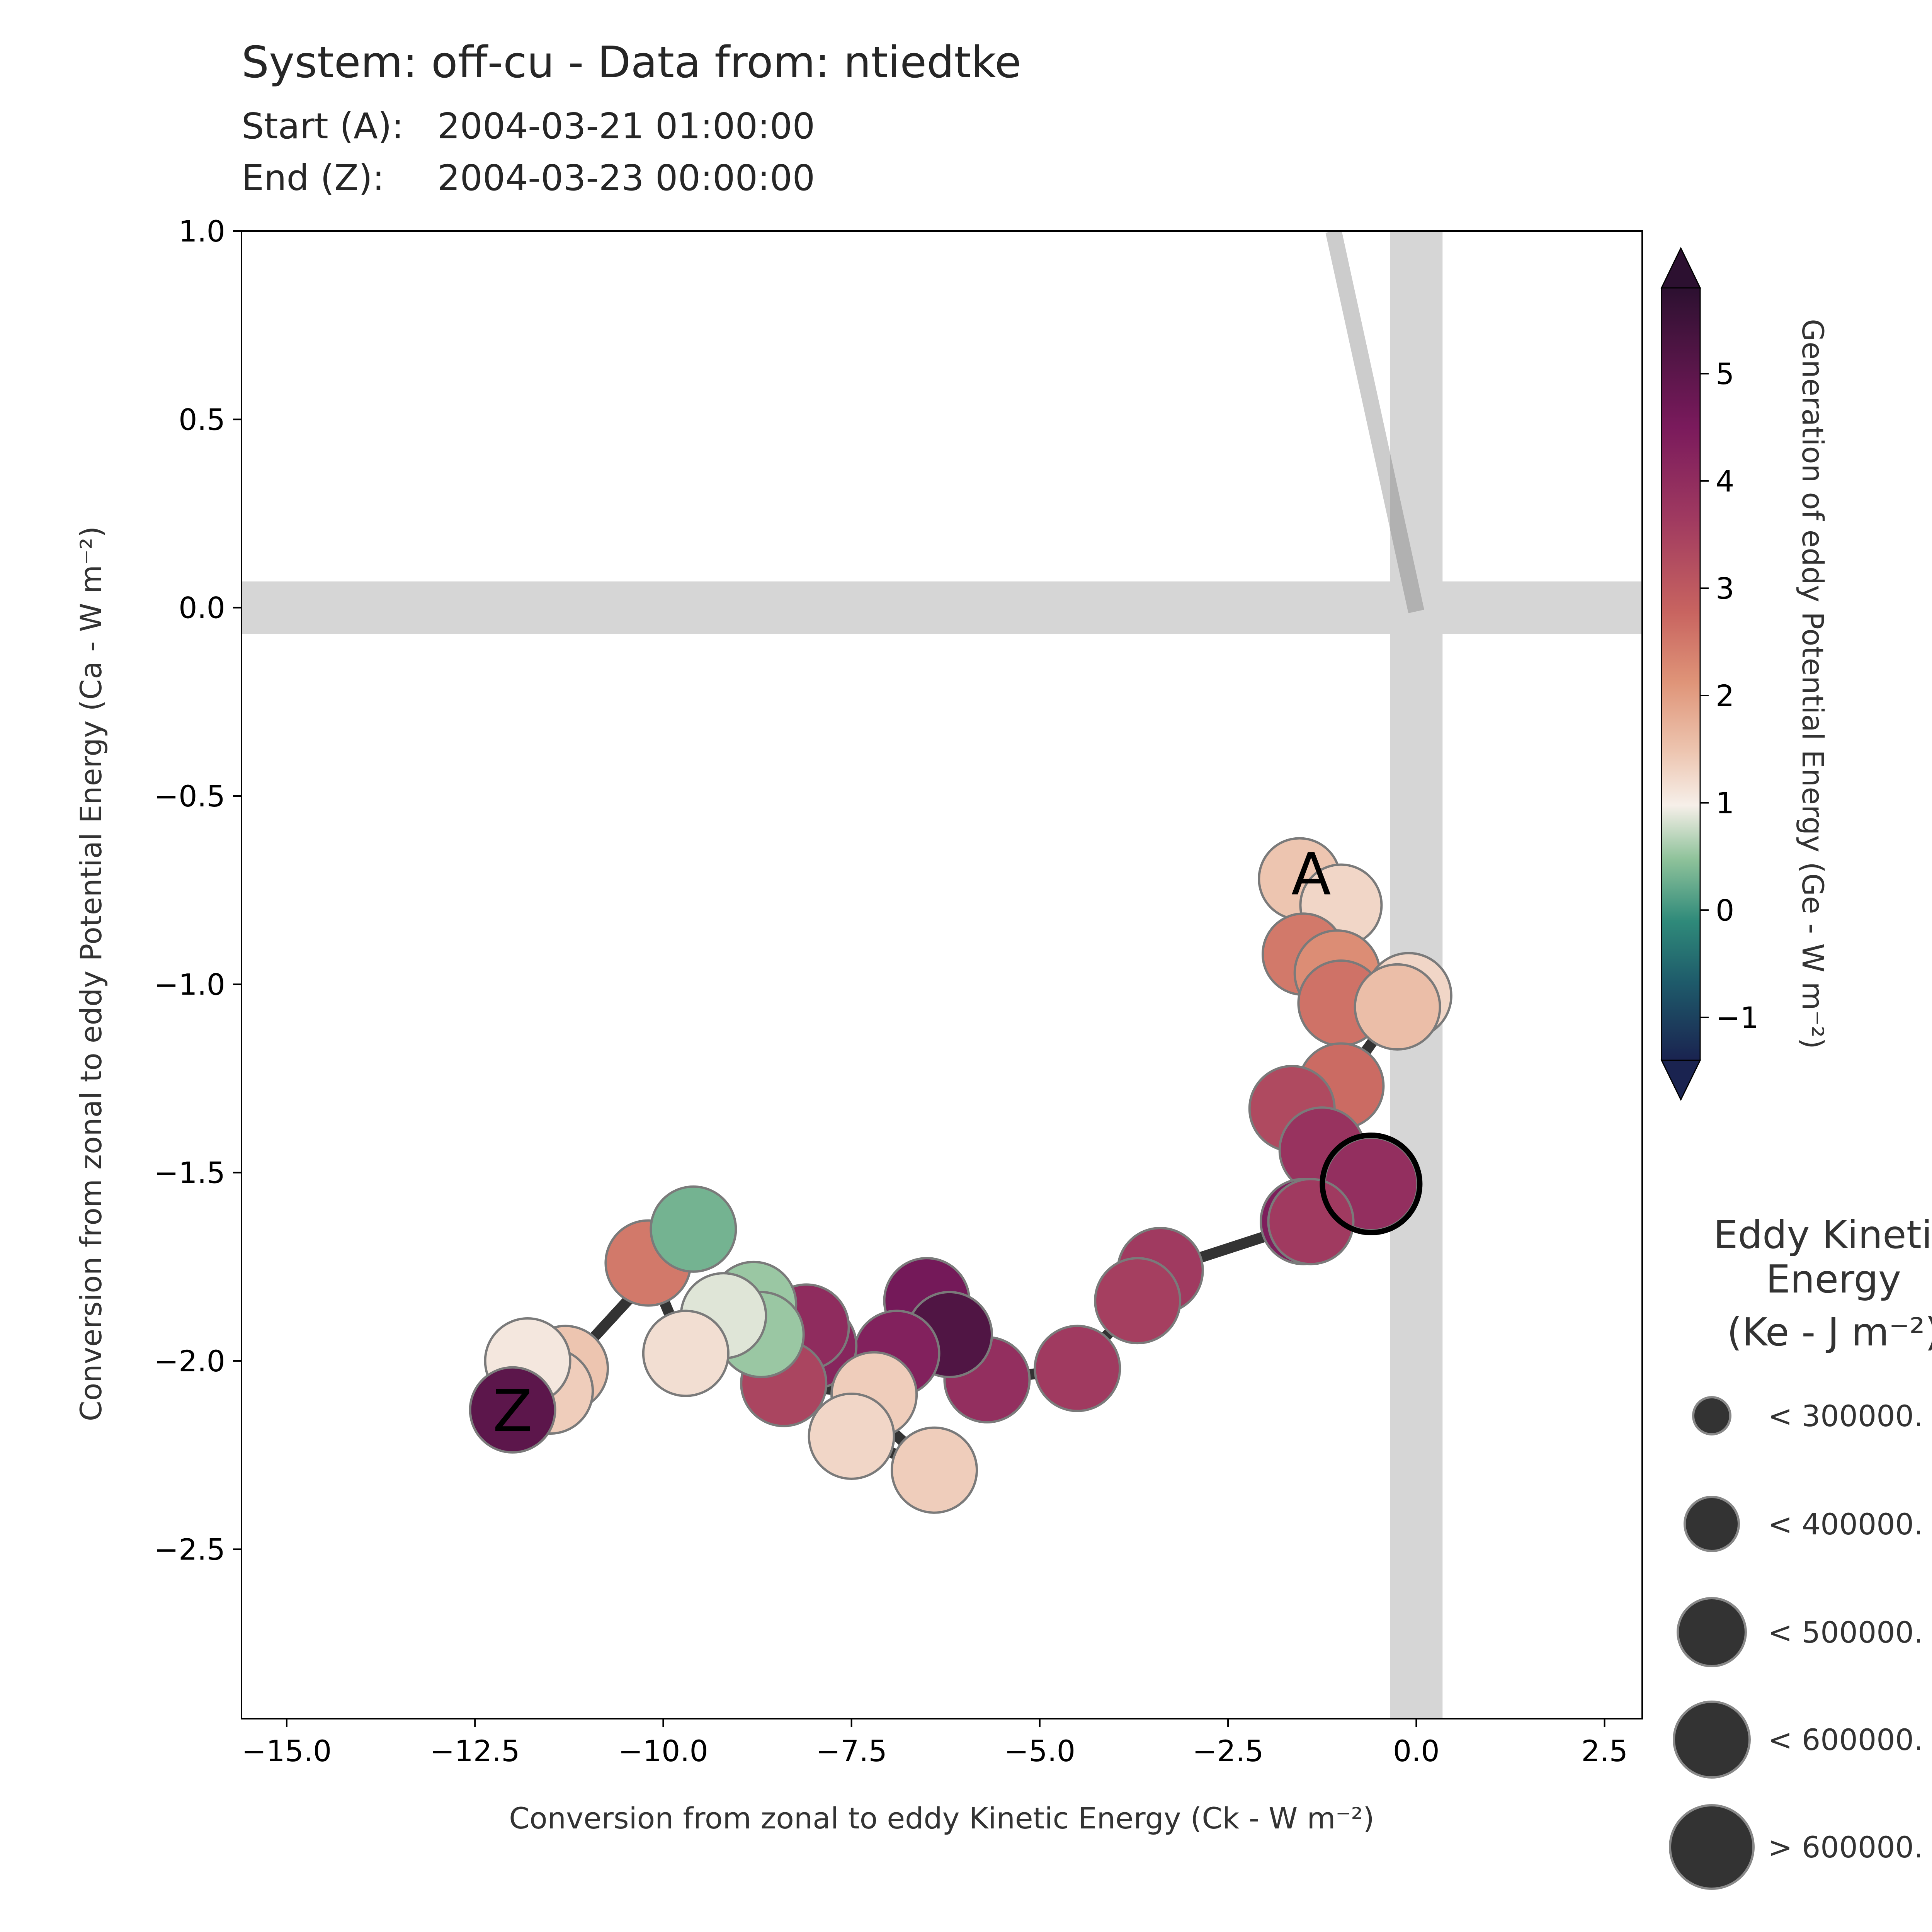 This screenshot has width=1932, height=1932. I want to click on end-marker: Z, so click(512, 1412).